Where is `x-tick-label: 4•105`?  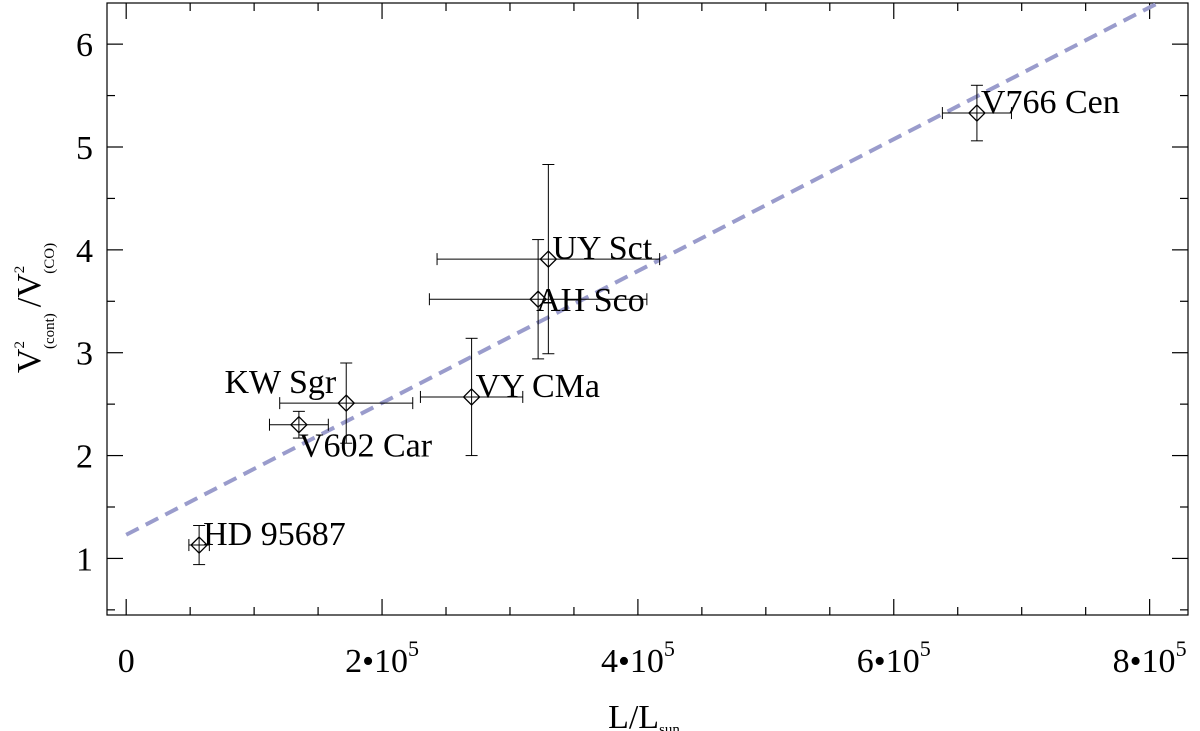
x-tick-label: 4•105 is located at coordinates (638, 658).